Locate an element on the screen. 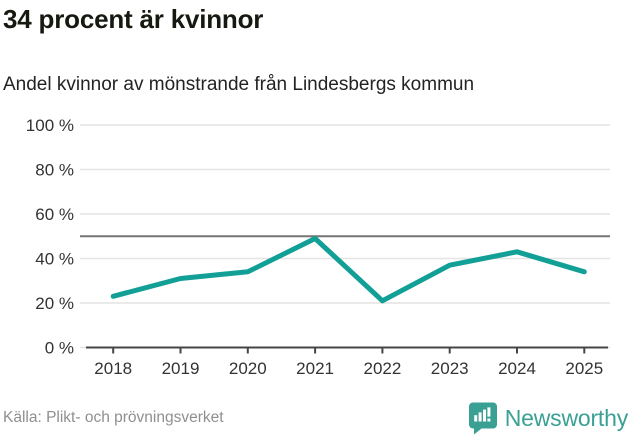 The width and height of the screenshot is (631, 439). chart-title: 34 procent är kvinnor is located at coordinates (133, 19).